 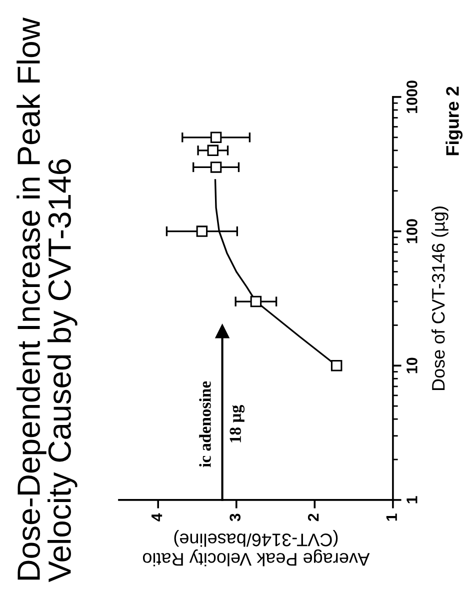 What do you see at coordinates (412, 500) in the screenshot?
I see `y-tick-label: 1` at bounding box center [412, 500].